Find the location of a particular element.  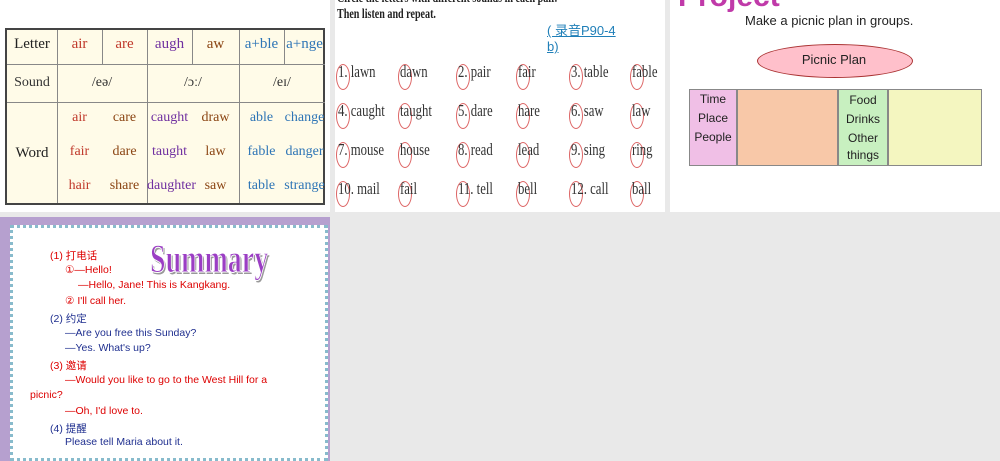

word-cell: change is located at coordinates (304, 117).